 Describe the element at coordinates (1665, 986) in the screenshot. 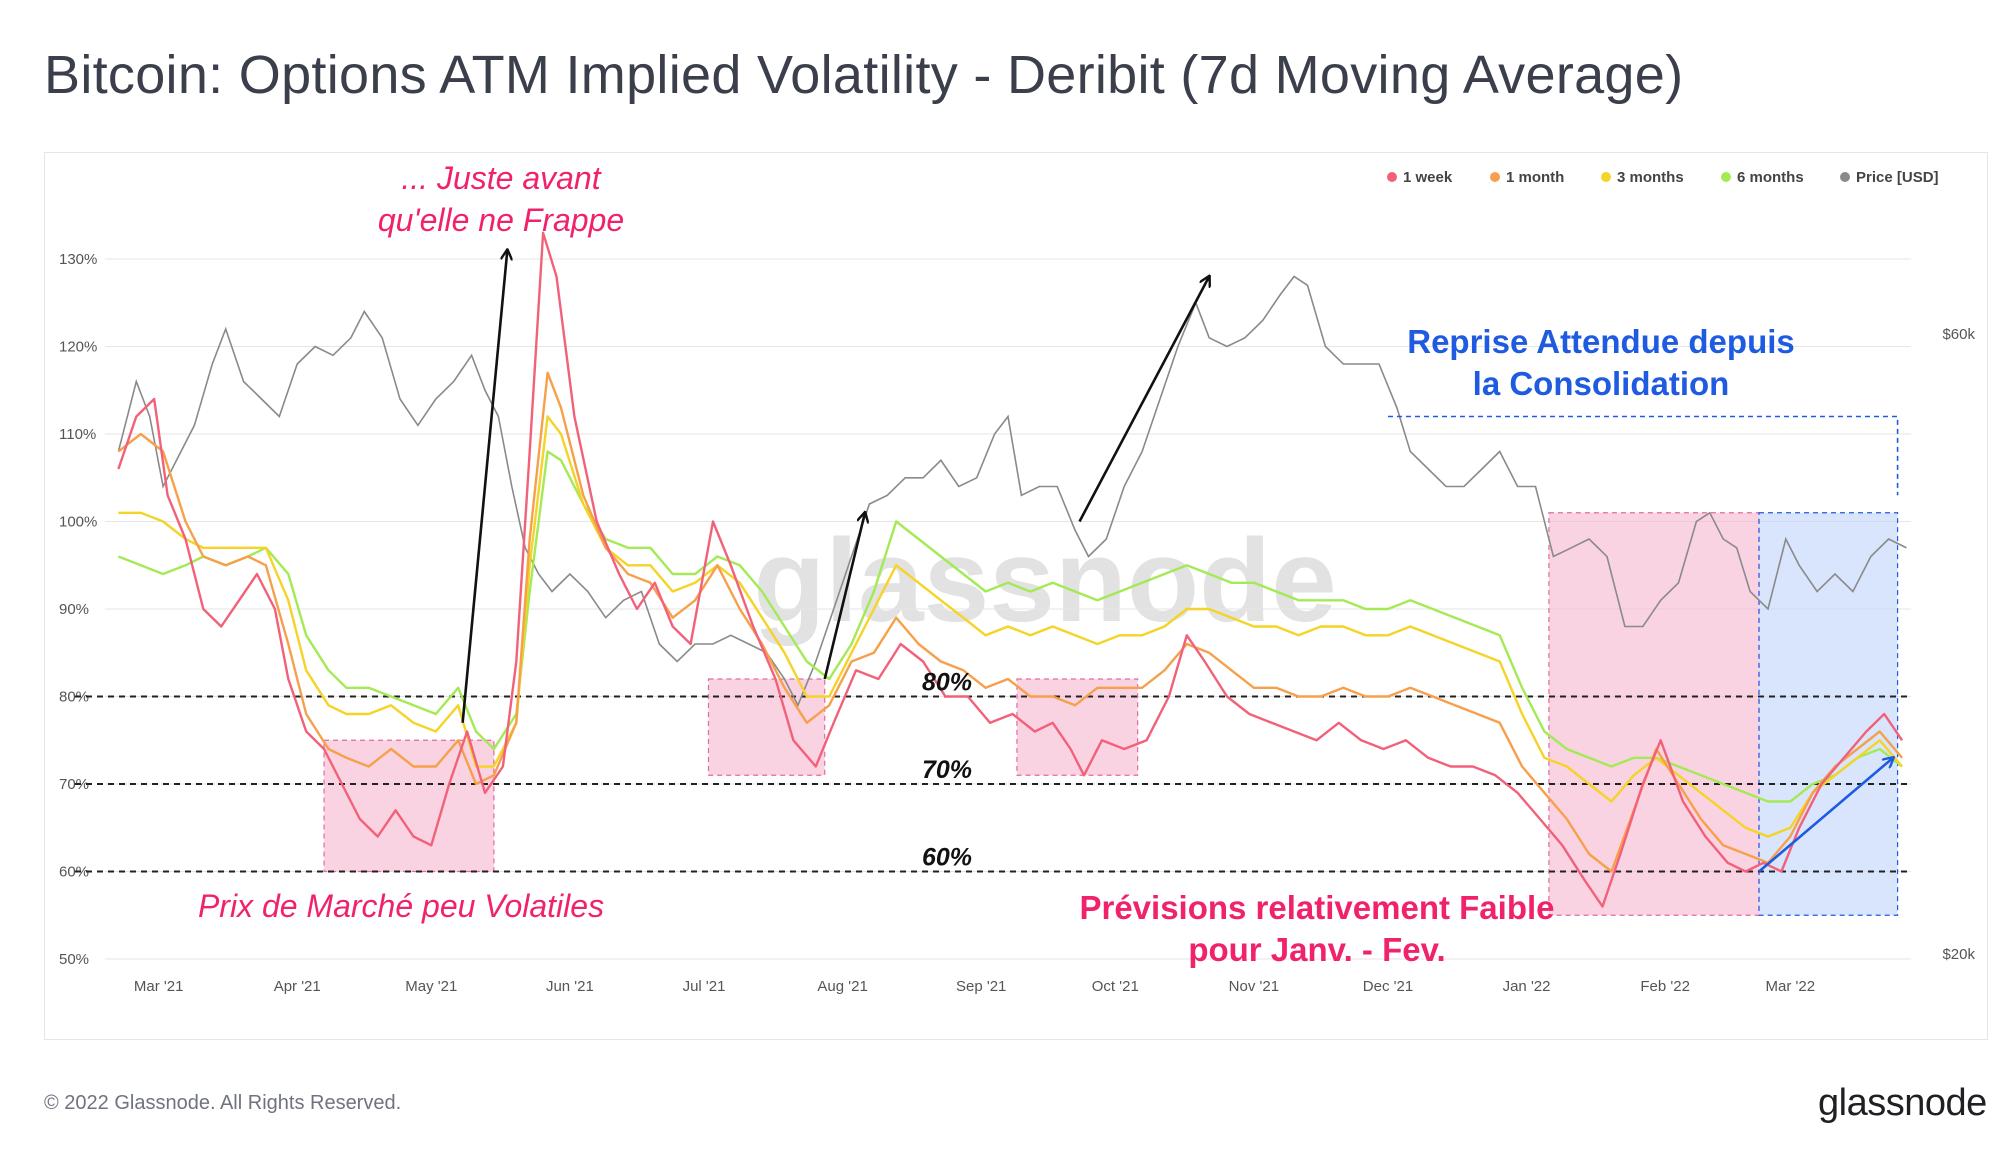

I see `x-tick-label: Feb '22` at that location.